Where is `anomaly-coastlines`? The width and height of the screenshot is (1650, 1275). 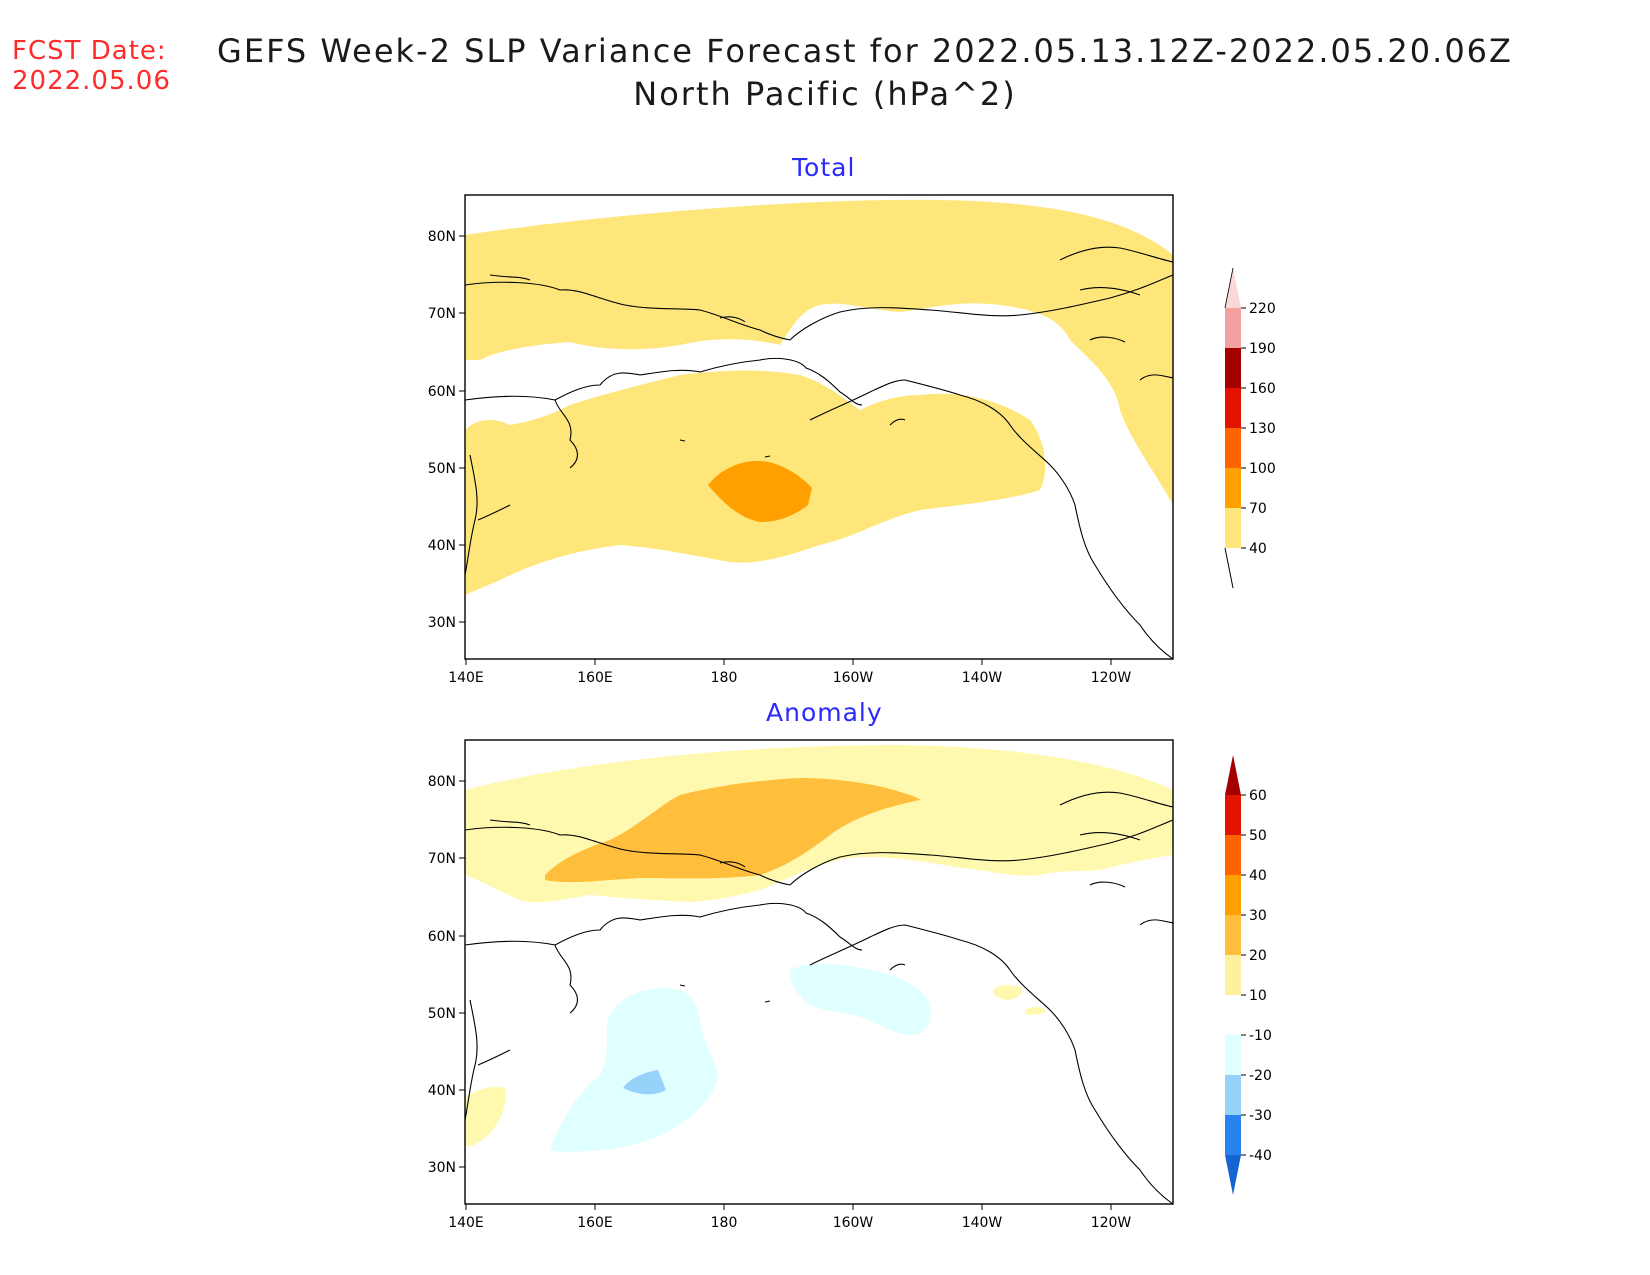
anomaly-coastlines is located at coordinates (819, 997).